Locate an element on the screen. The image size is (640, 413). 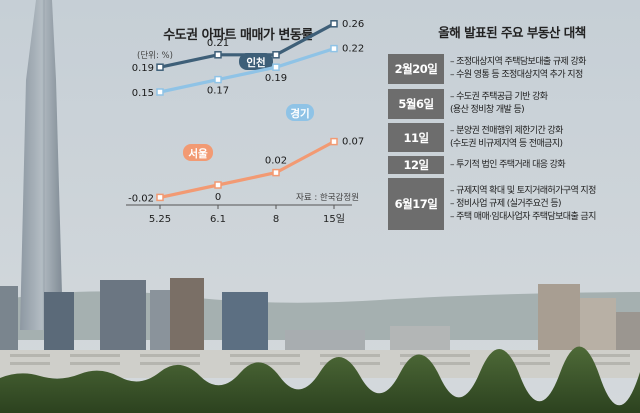
chart-title: 수도권 아파트 매매가 변동률 is located at coordinates (238, 35).